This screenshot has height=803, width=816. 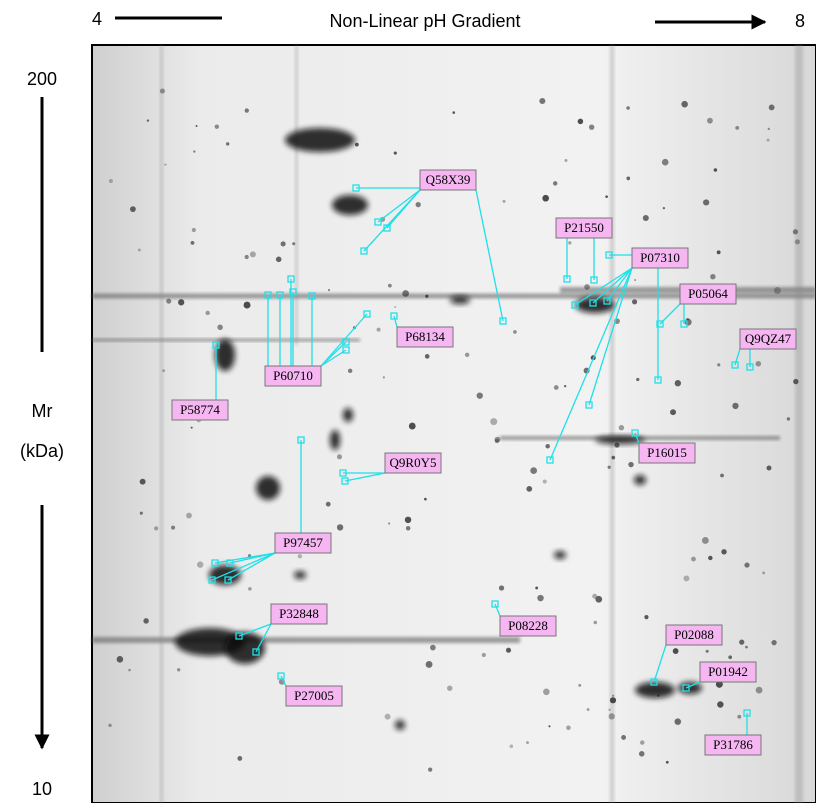 I want to click on mr-top: 200, so click(x=42, y=79).